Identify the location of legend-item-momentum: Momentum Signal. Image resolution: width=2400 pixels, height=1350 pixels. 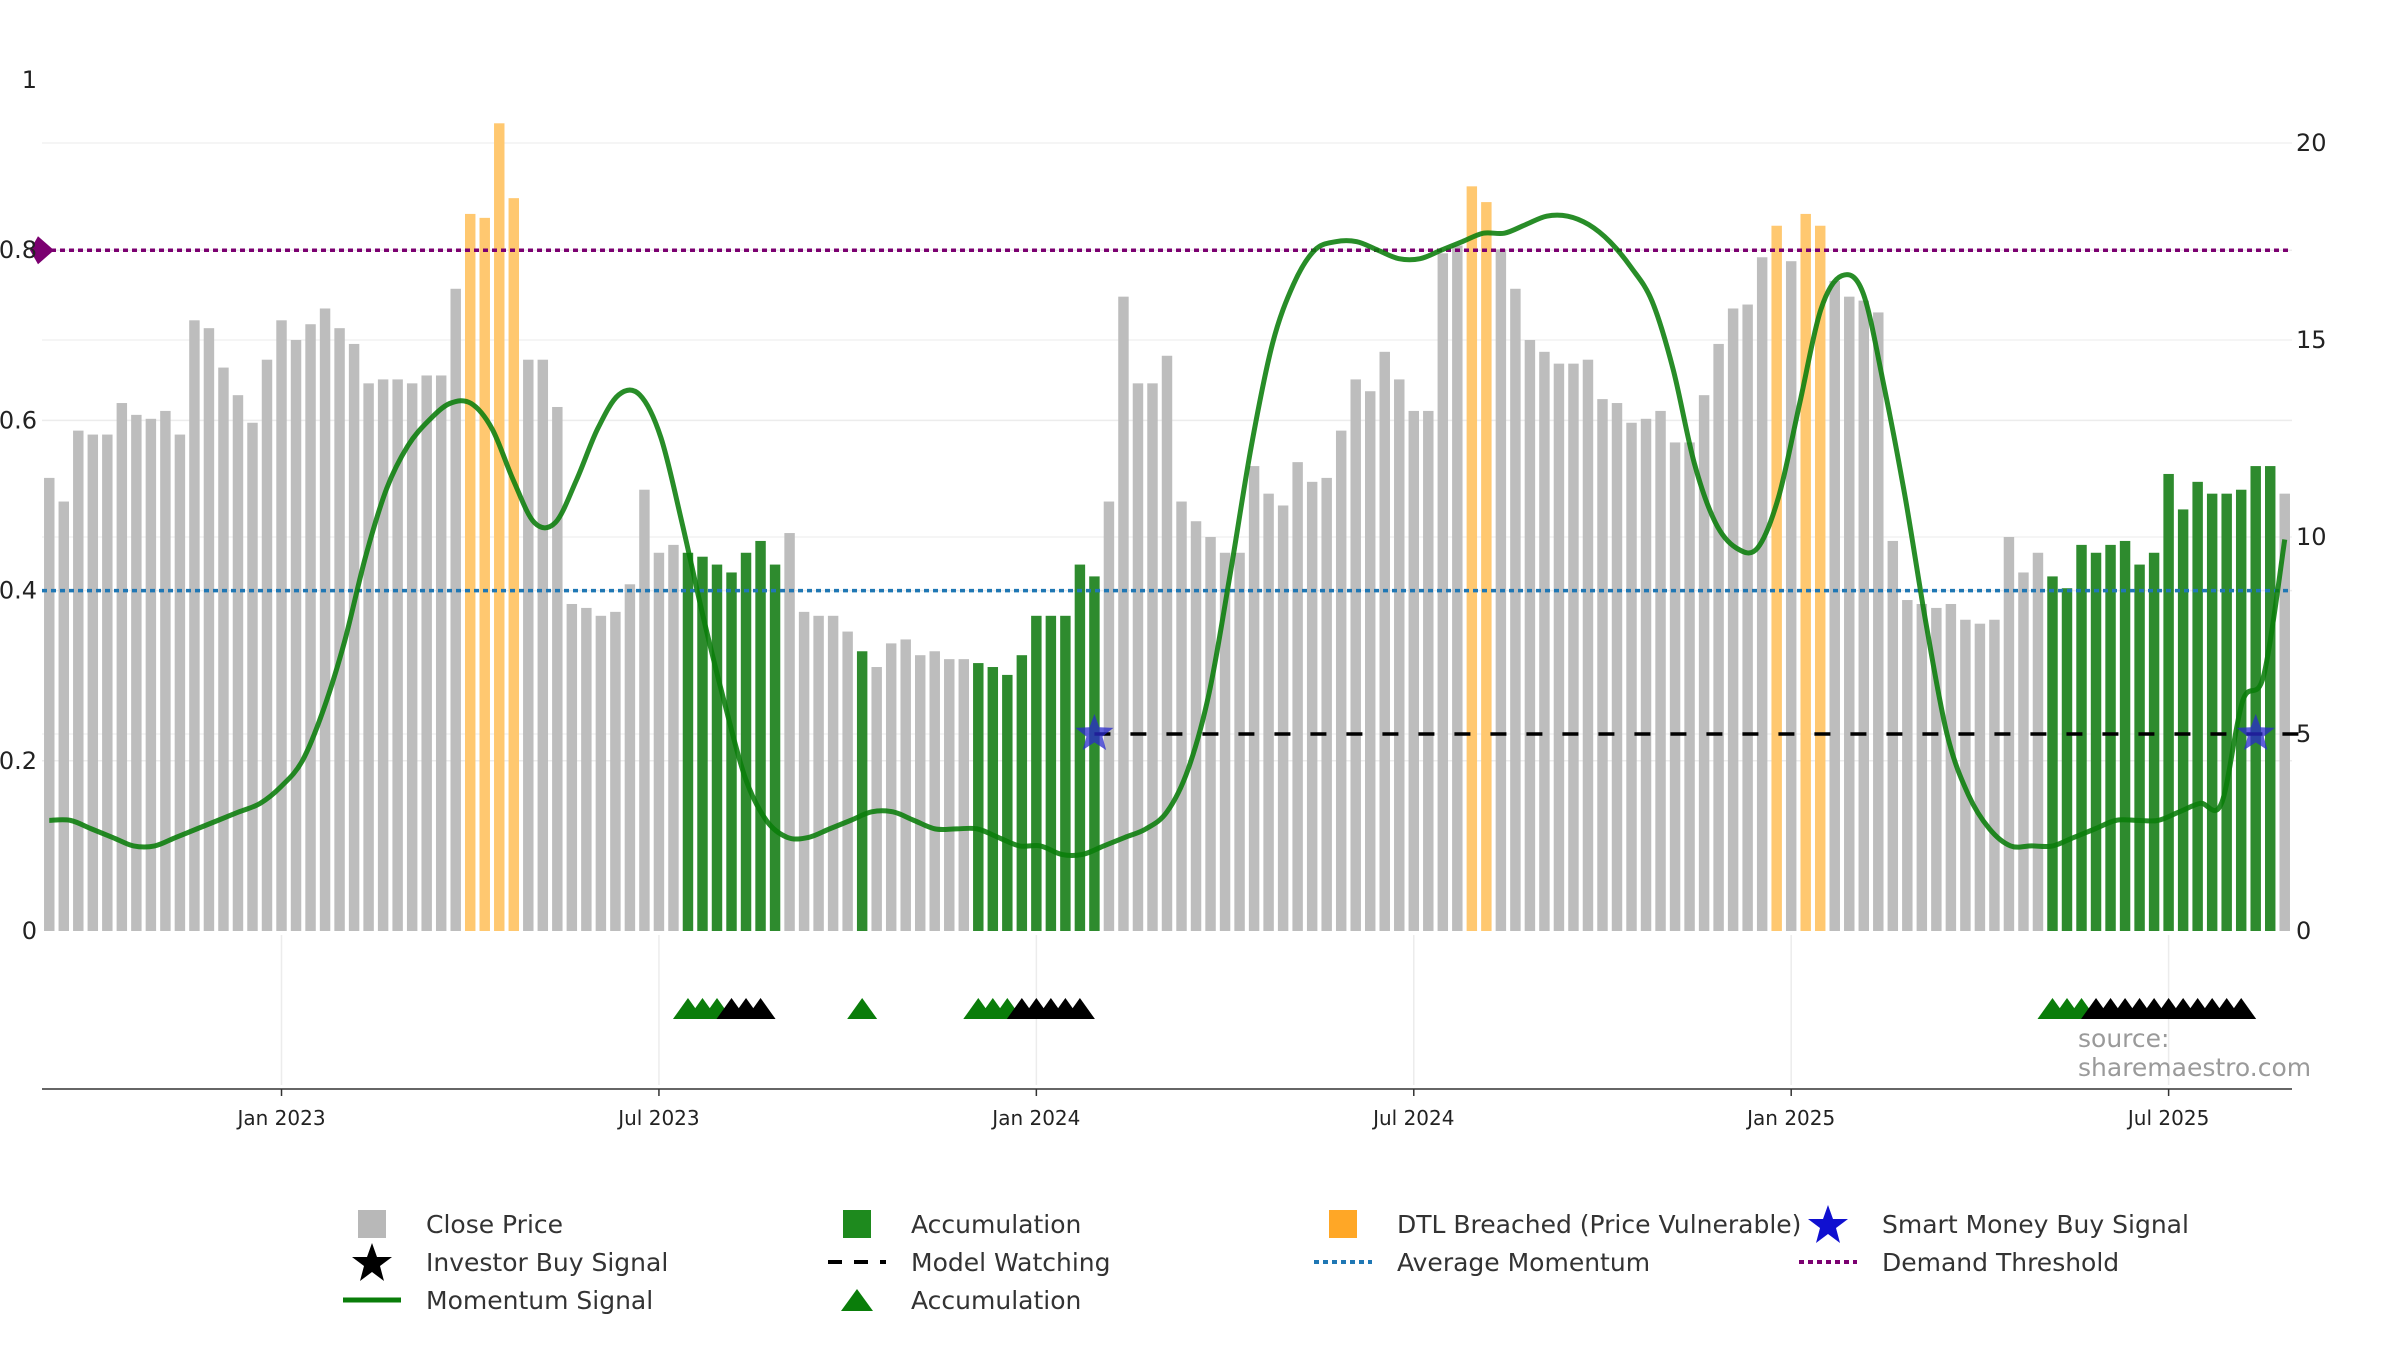
(494, 1300).